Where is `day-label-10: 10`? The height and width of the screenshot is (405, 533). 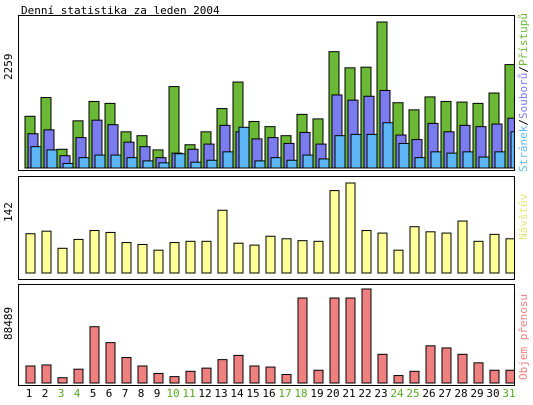 day-label-10: 10 is located at coordinates (173, 393).